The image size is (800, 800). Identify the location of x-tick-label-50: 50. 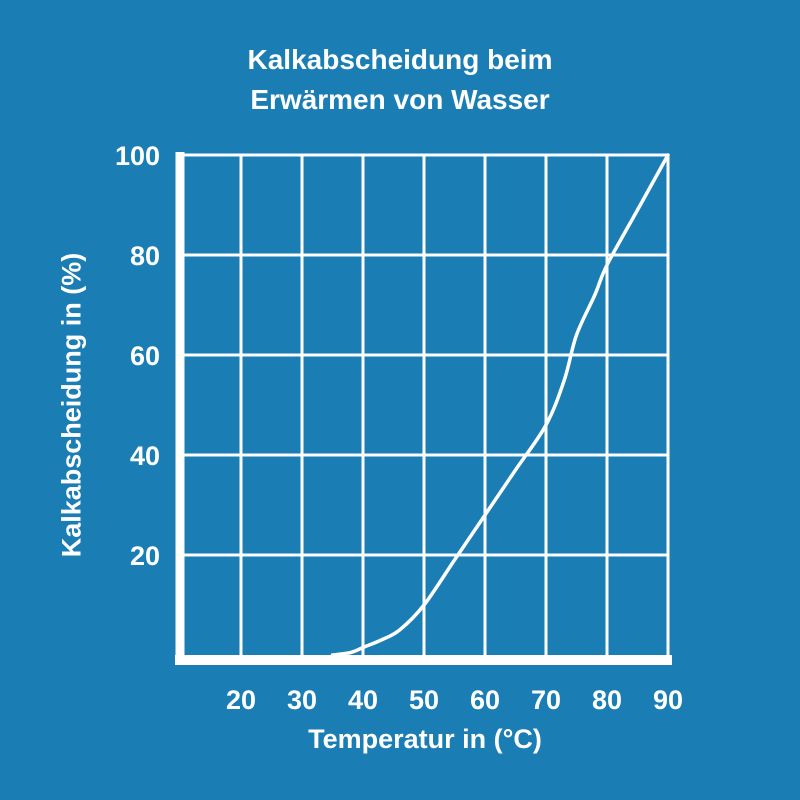
(424, 700).